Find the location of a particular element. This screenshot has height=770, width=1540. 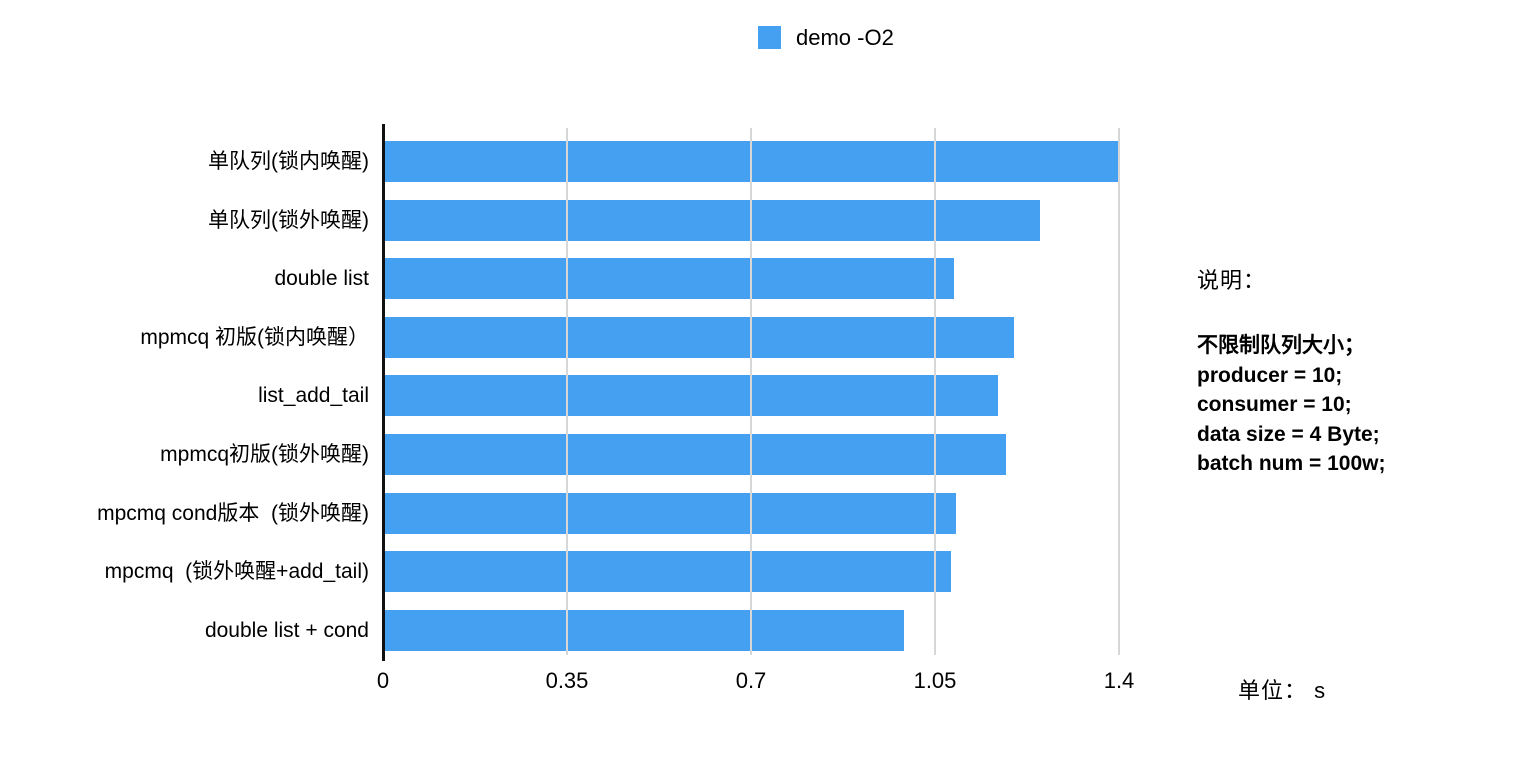

bar-row: list_add_tail is located at coordinates (770, 391).